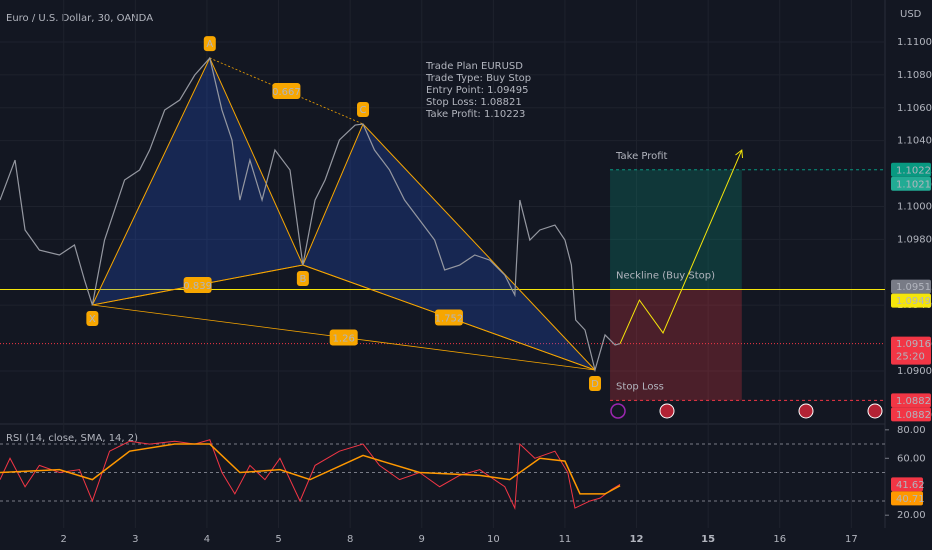  I want to click on entry-label: Neckline (Buy Stop), so click(665, 276).